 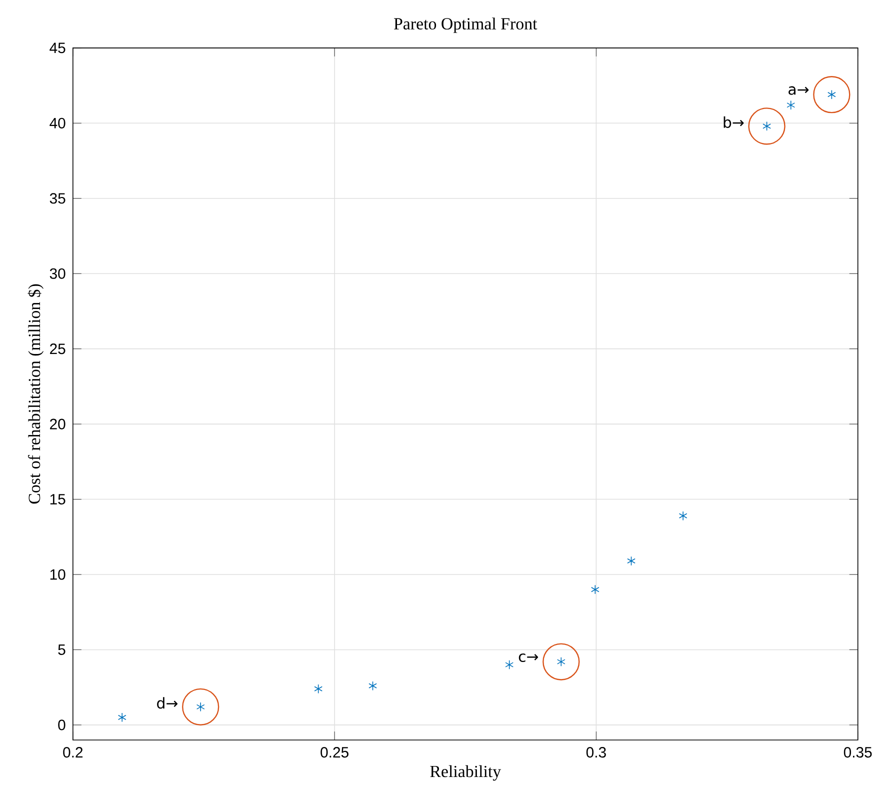 What do you see at coordinates (58, 349) in the screenshot?
I see `y-tick-label: 25` at bounding box center [58, 349].